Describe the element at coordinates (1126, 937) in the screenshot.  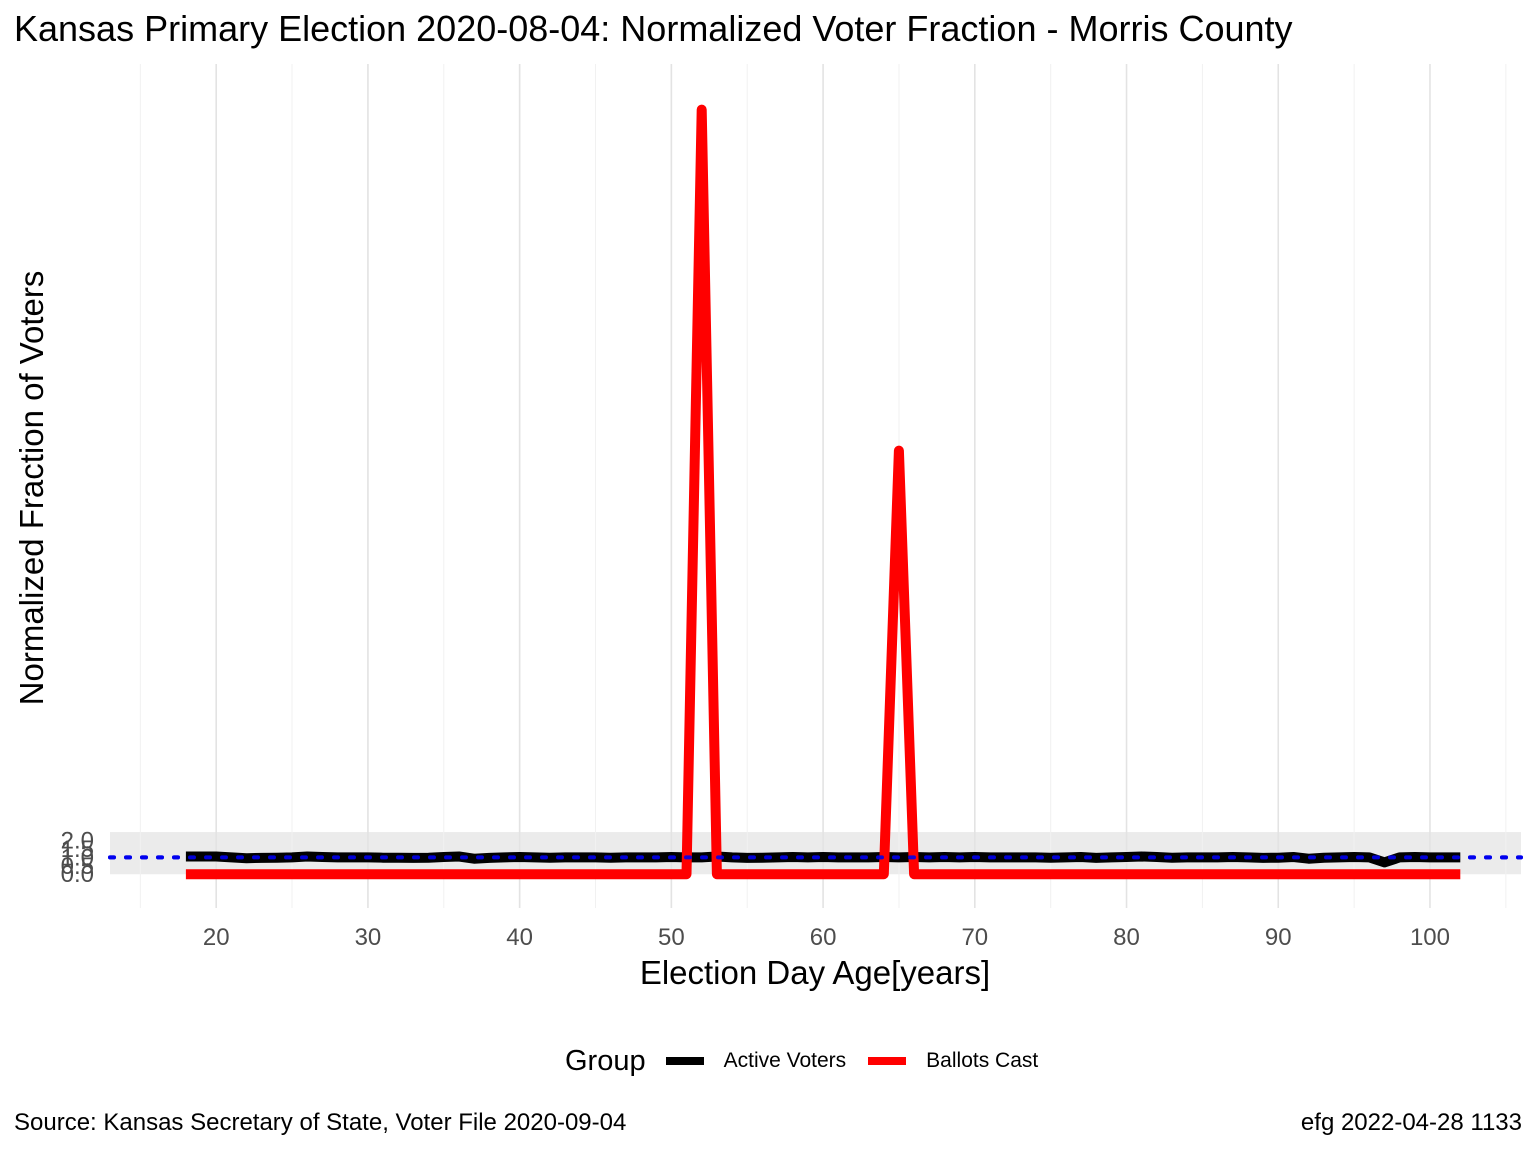
I see `x-tick-label: 80` at that location.